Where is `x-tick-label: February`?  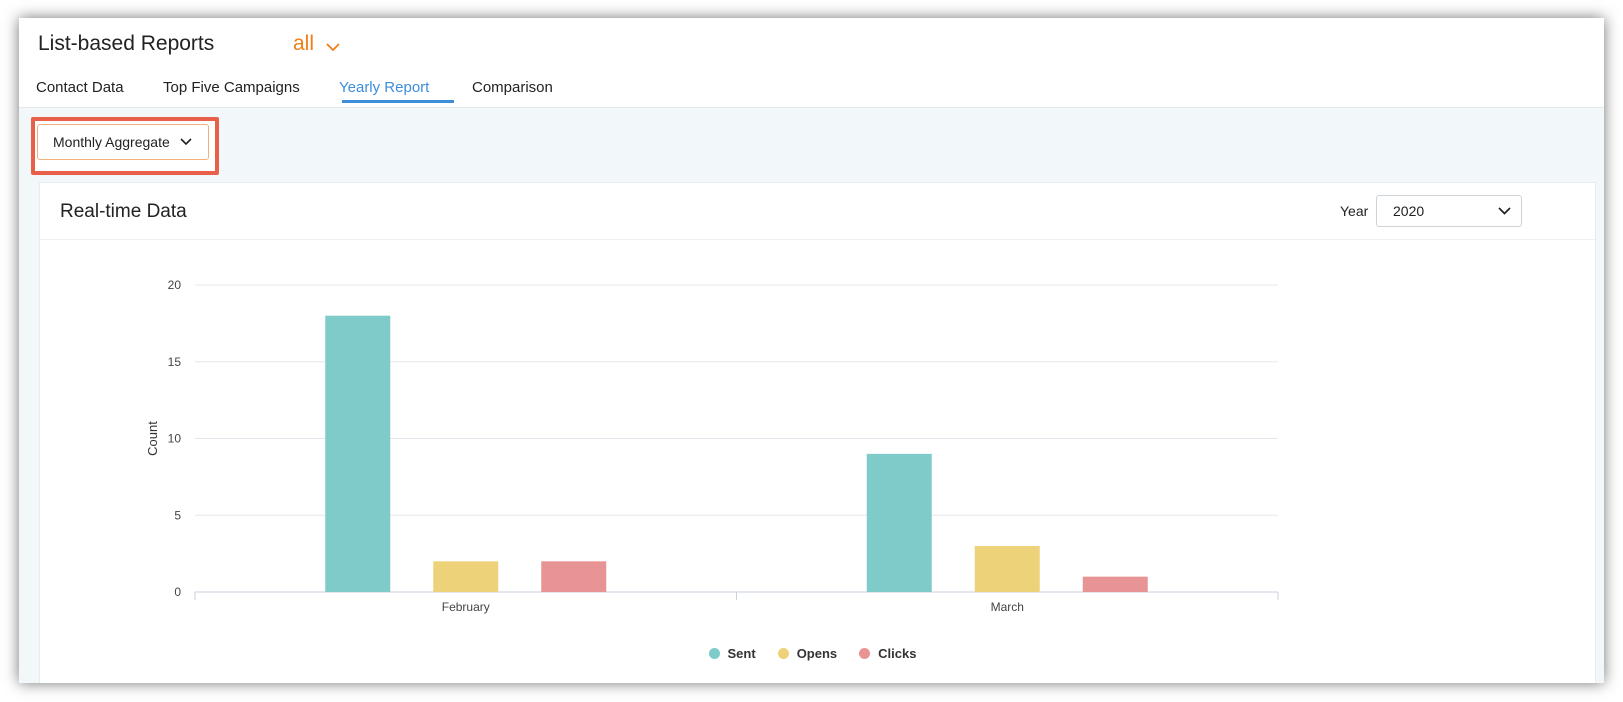
x-tick-label: February is located at coordinates (466, 607).